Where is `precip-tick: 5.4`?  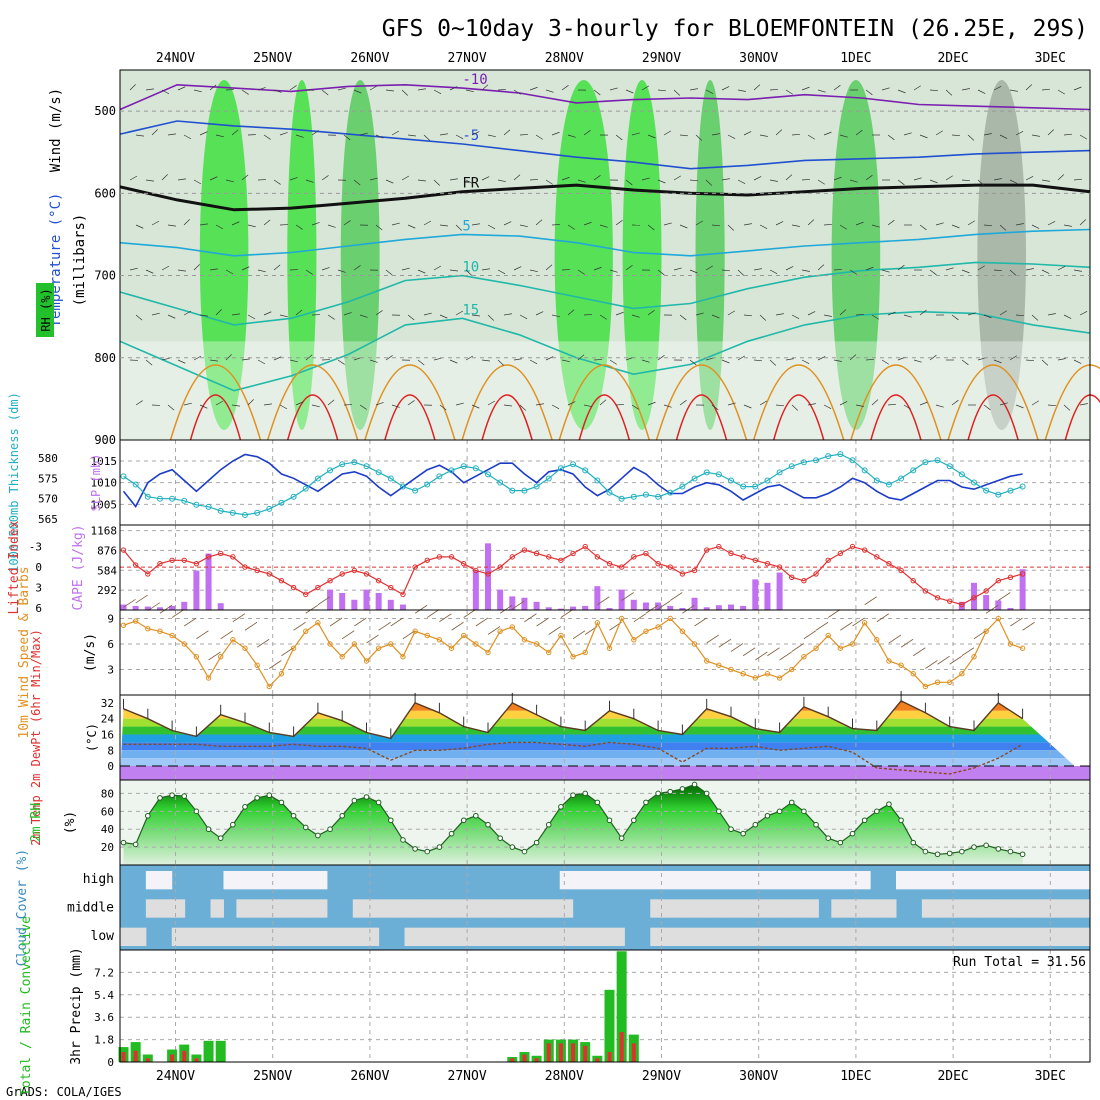 precip-tick: 5.4 is located at coordinates (104, 995).